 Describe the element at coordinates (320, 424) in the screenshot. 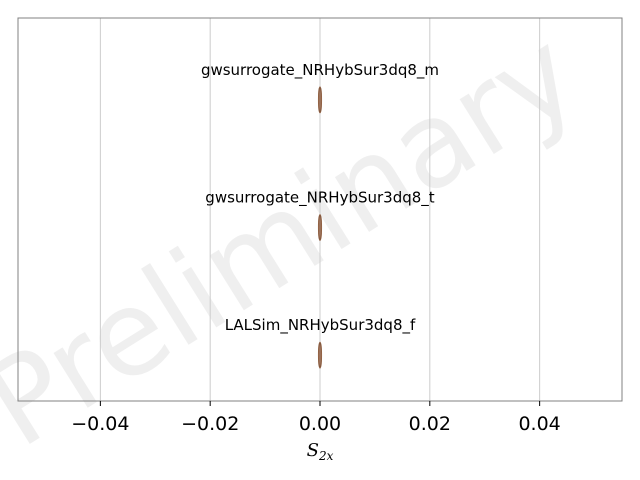

I see `x-tick-label: 0.00` at that location.